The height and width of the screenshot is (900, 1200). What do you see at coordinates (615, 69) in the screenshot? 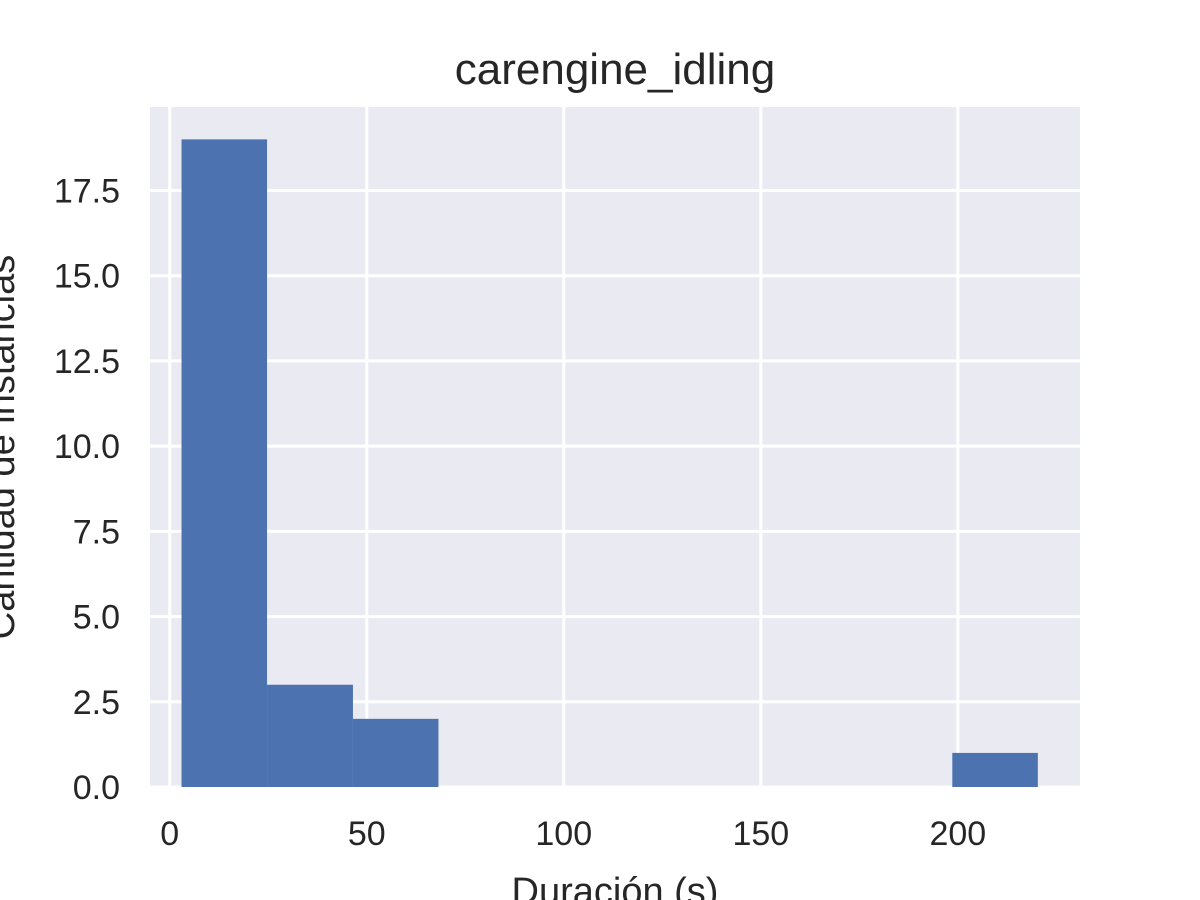
I see `chart-title: carengine_idling` at bounding box center [615, 69].